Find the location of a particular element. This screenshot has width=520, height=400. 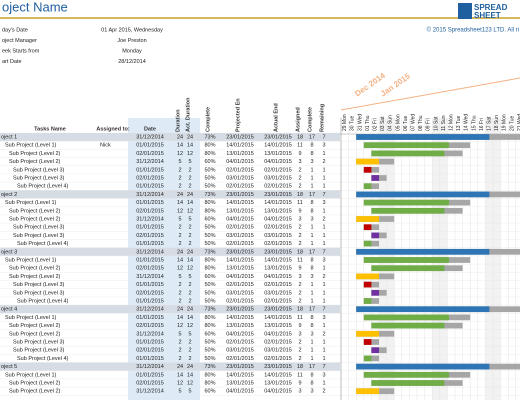

date-band is located at coordinates (164, 259).